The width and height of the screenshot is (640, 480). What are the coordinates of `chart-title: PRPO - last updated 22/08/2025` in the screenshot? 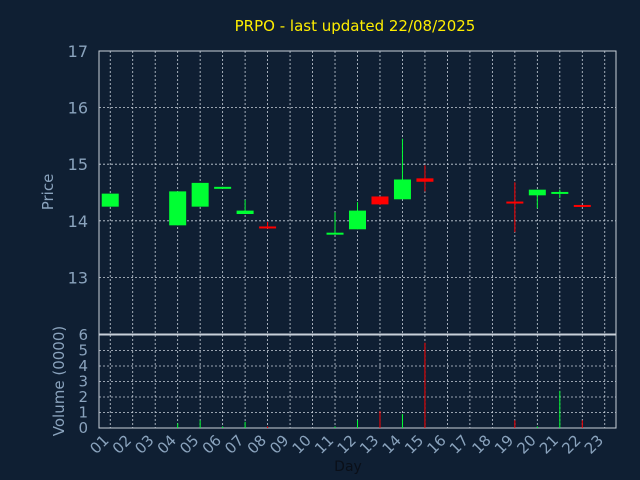 It's located at (355, 26).